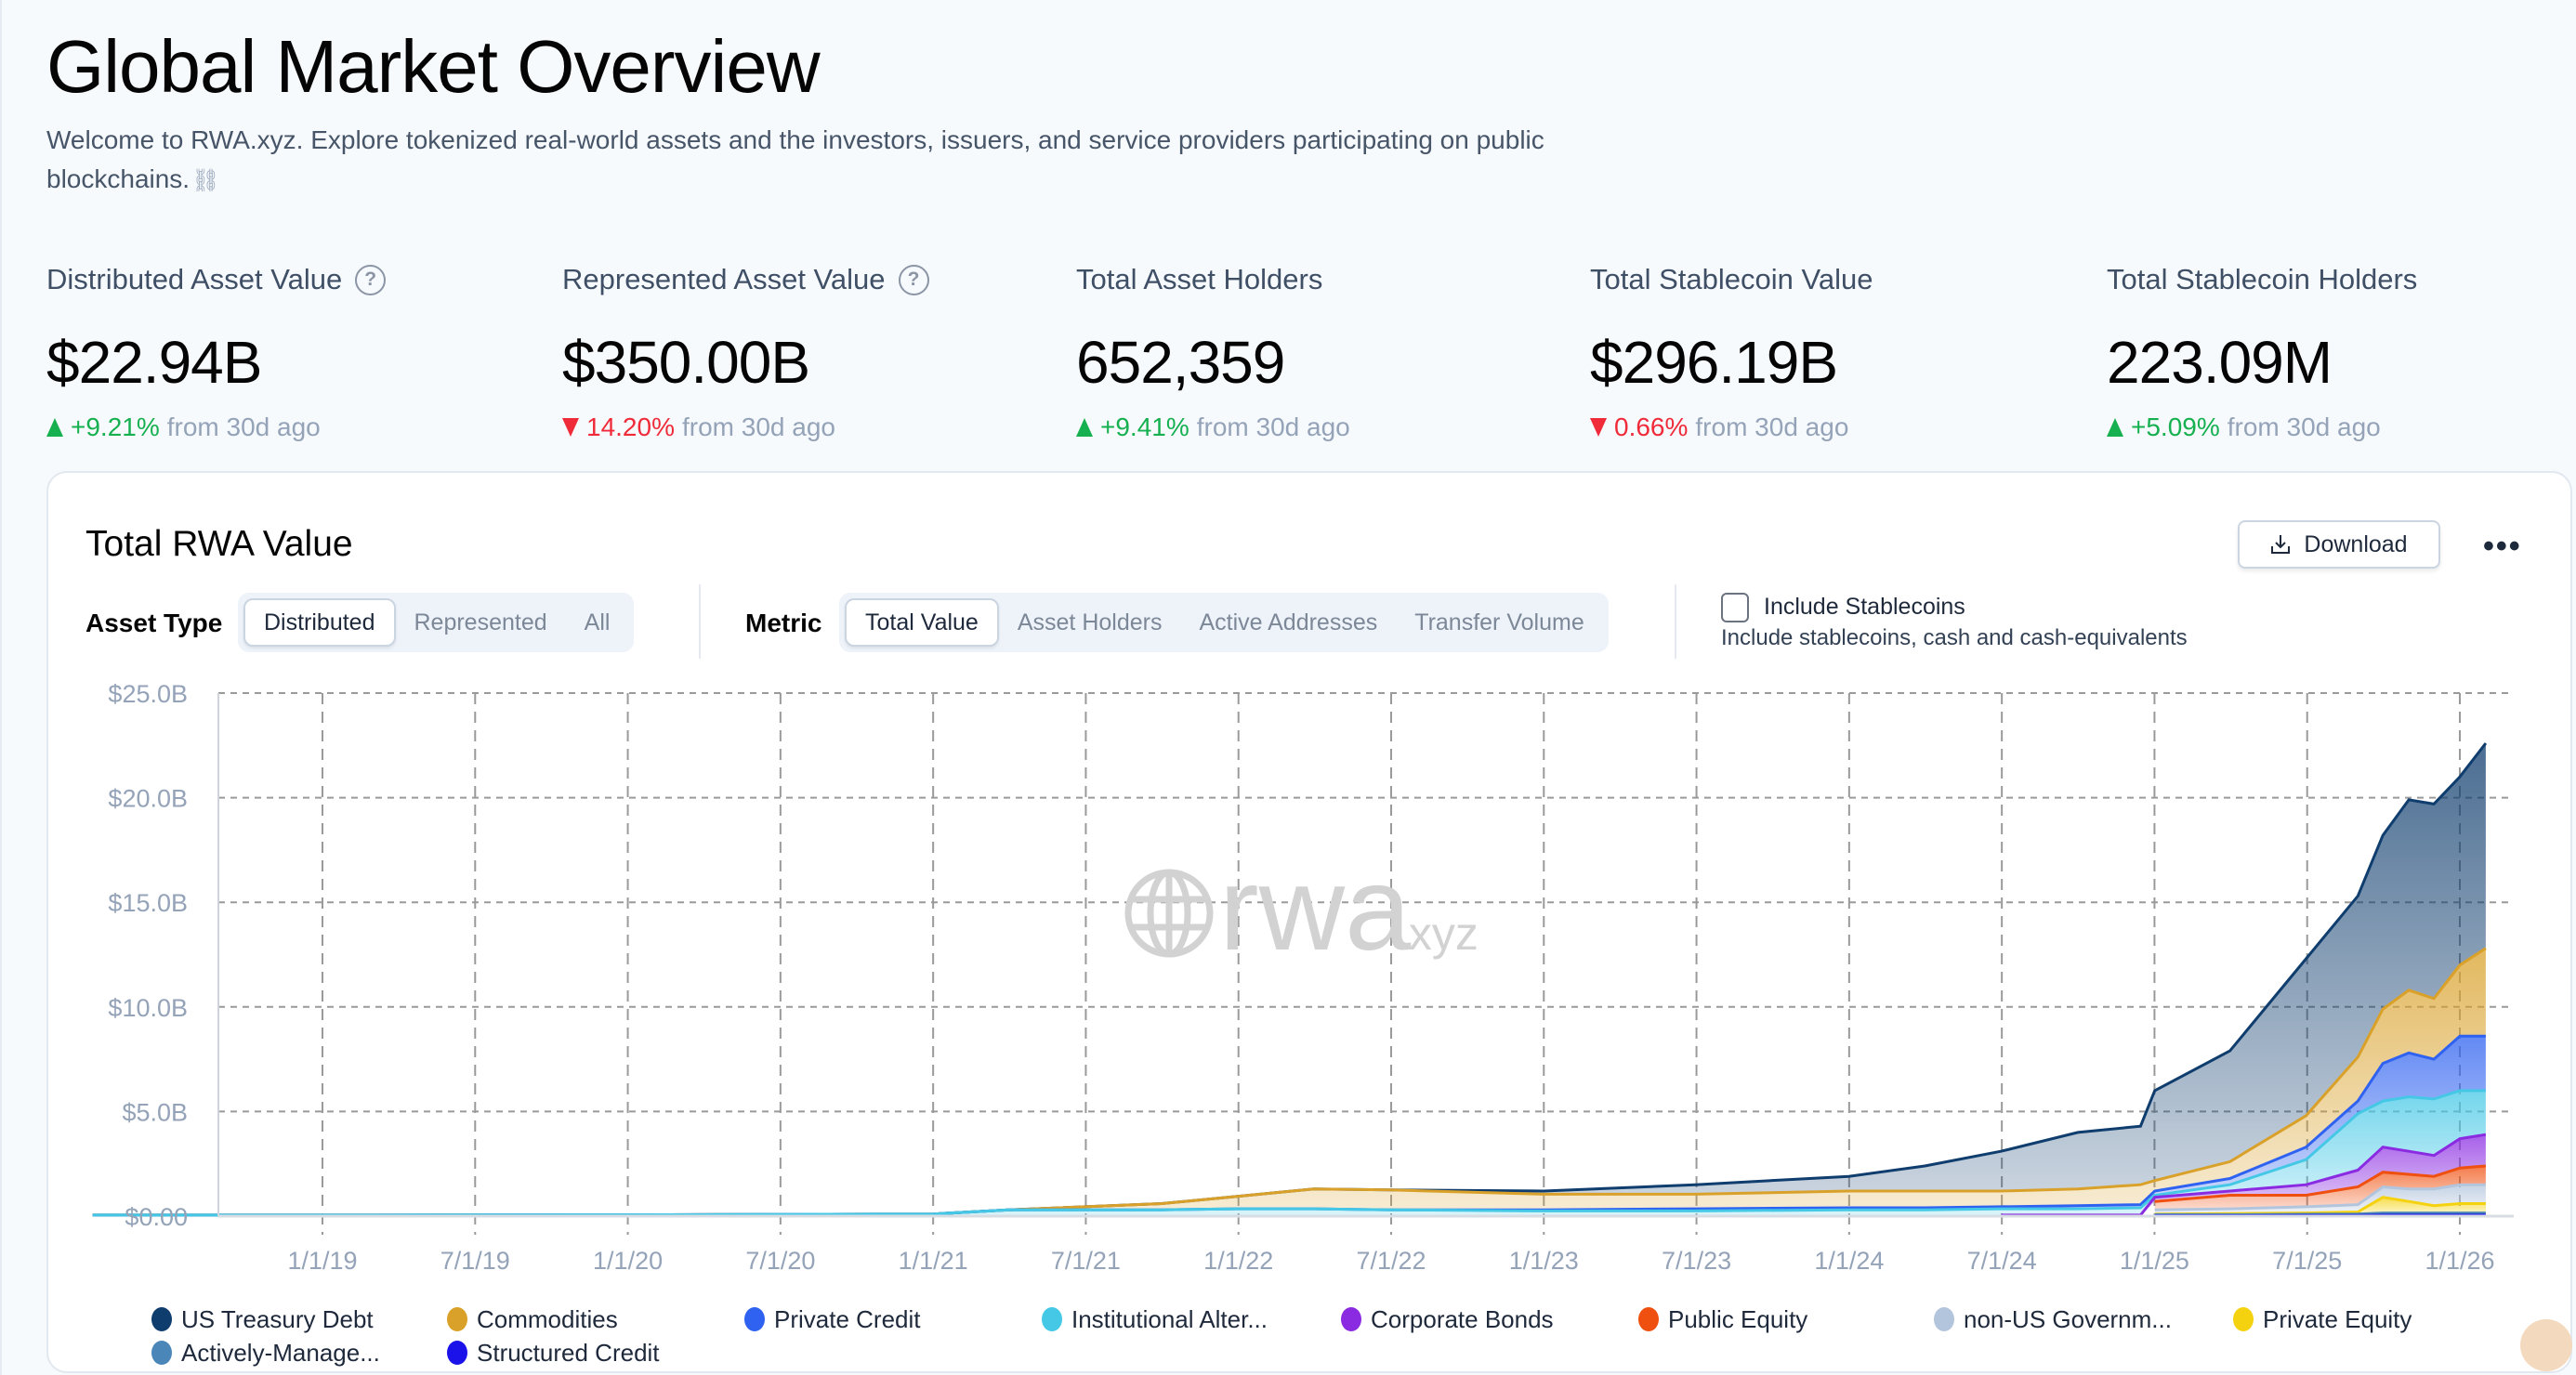  Describe the element at coordinates (1238, 1261) in the screenshot. I see `x-tick-label: 1/1/22` at that location.